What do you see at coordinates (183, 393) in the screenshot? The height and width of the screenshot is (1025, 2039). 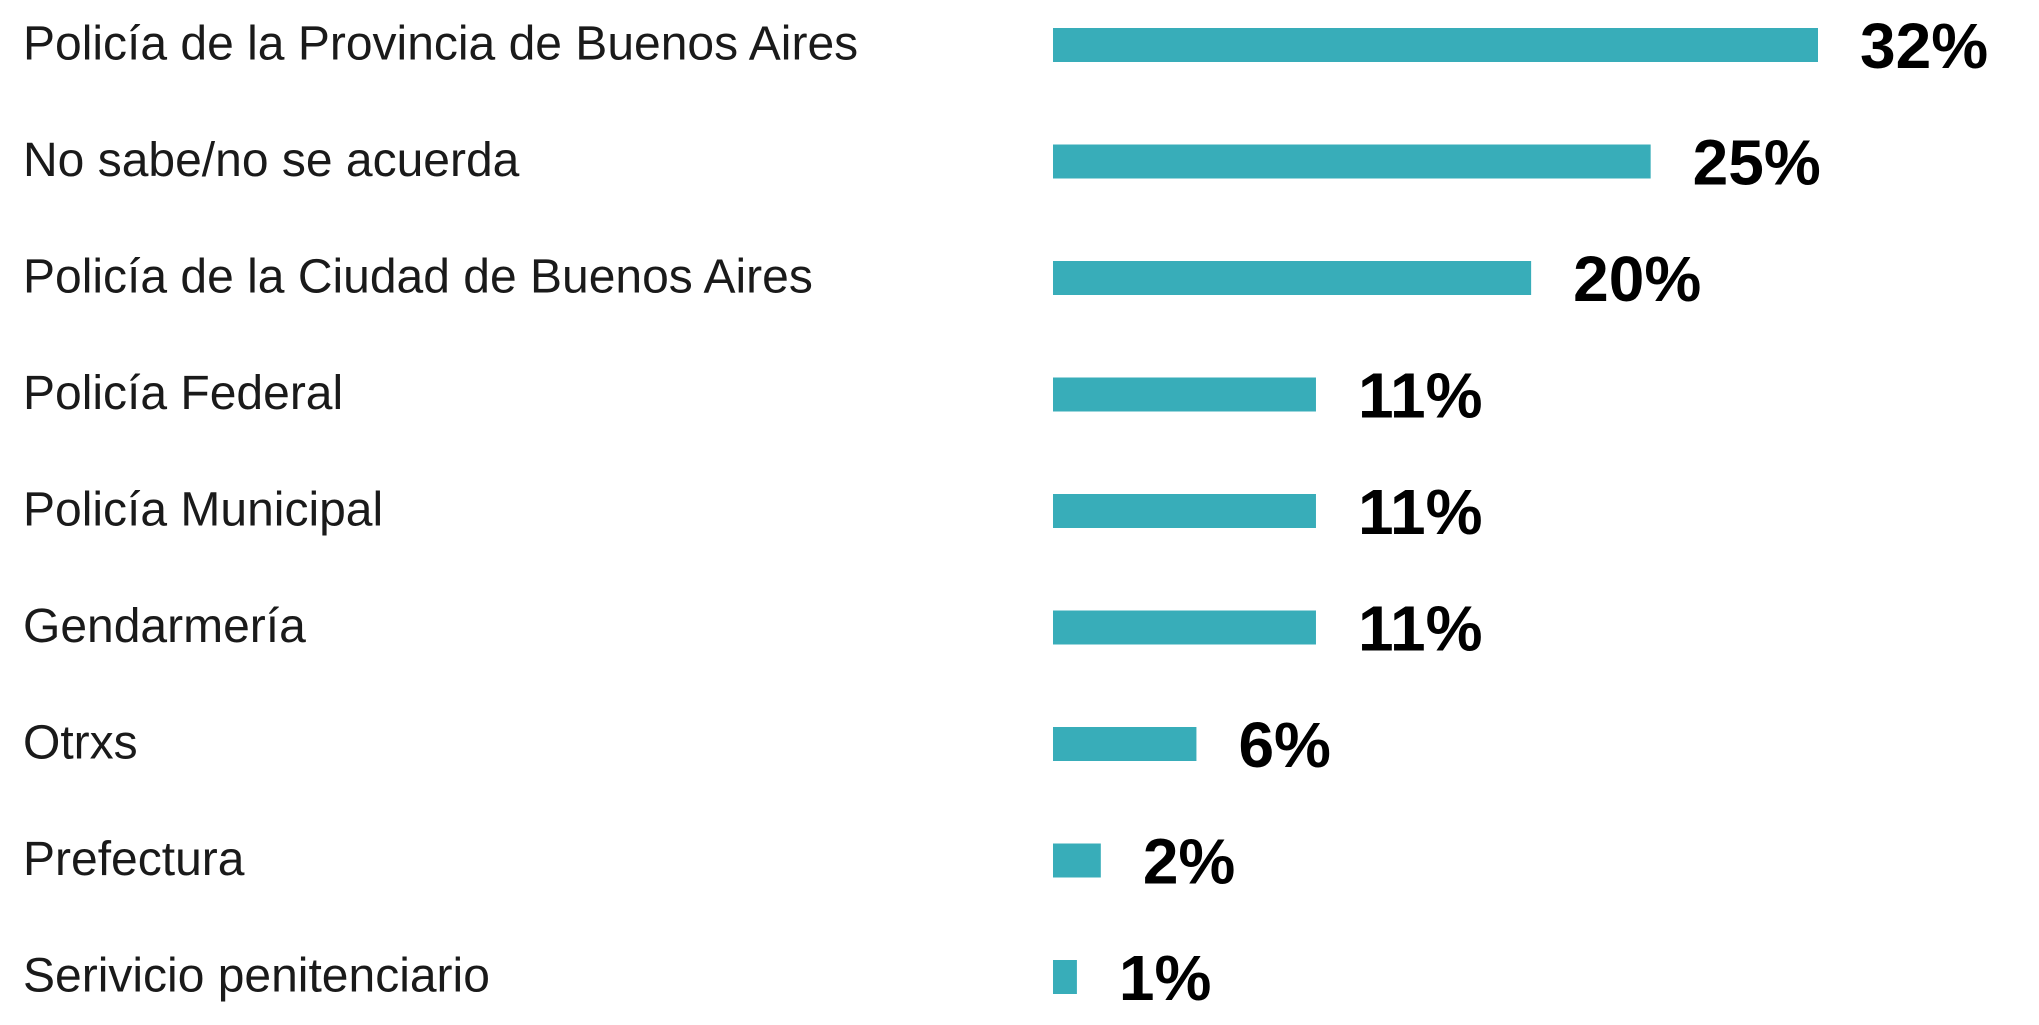 I see `category-label: Policía Federal` at bounding box center [183, 393].